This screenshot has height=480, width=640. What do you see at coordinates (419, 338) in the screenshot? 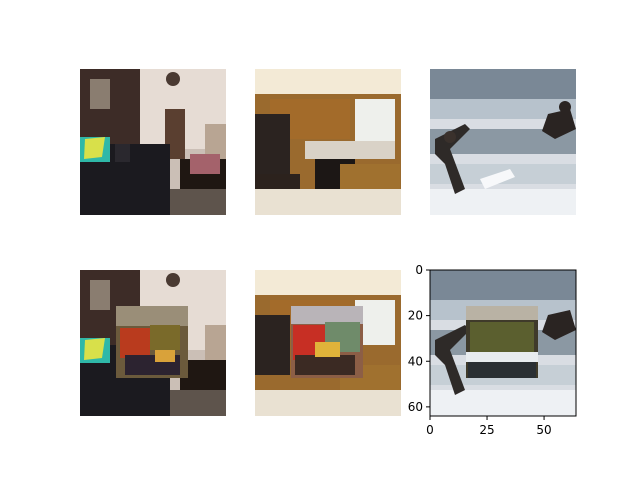
I see `y-axis: 0 20 40 60` at bounding box center [419, 338].